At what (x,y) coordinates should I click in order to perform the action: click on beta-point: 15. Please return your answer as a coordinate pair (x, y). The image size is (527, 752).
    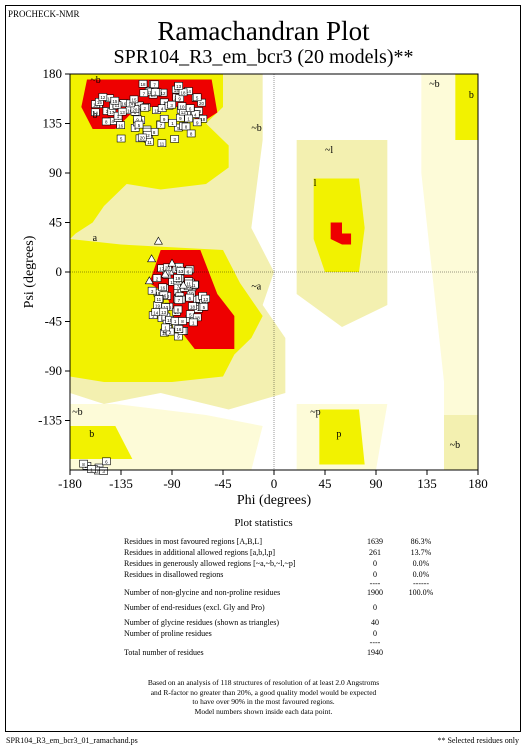
    Looking at the image, I should click on (115, 100).